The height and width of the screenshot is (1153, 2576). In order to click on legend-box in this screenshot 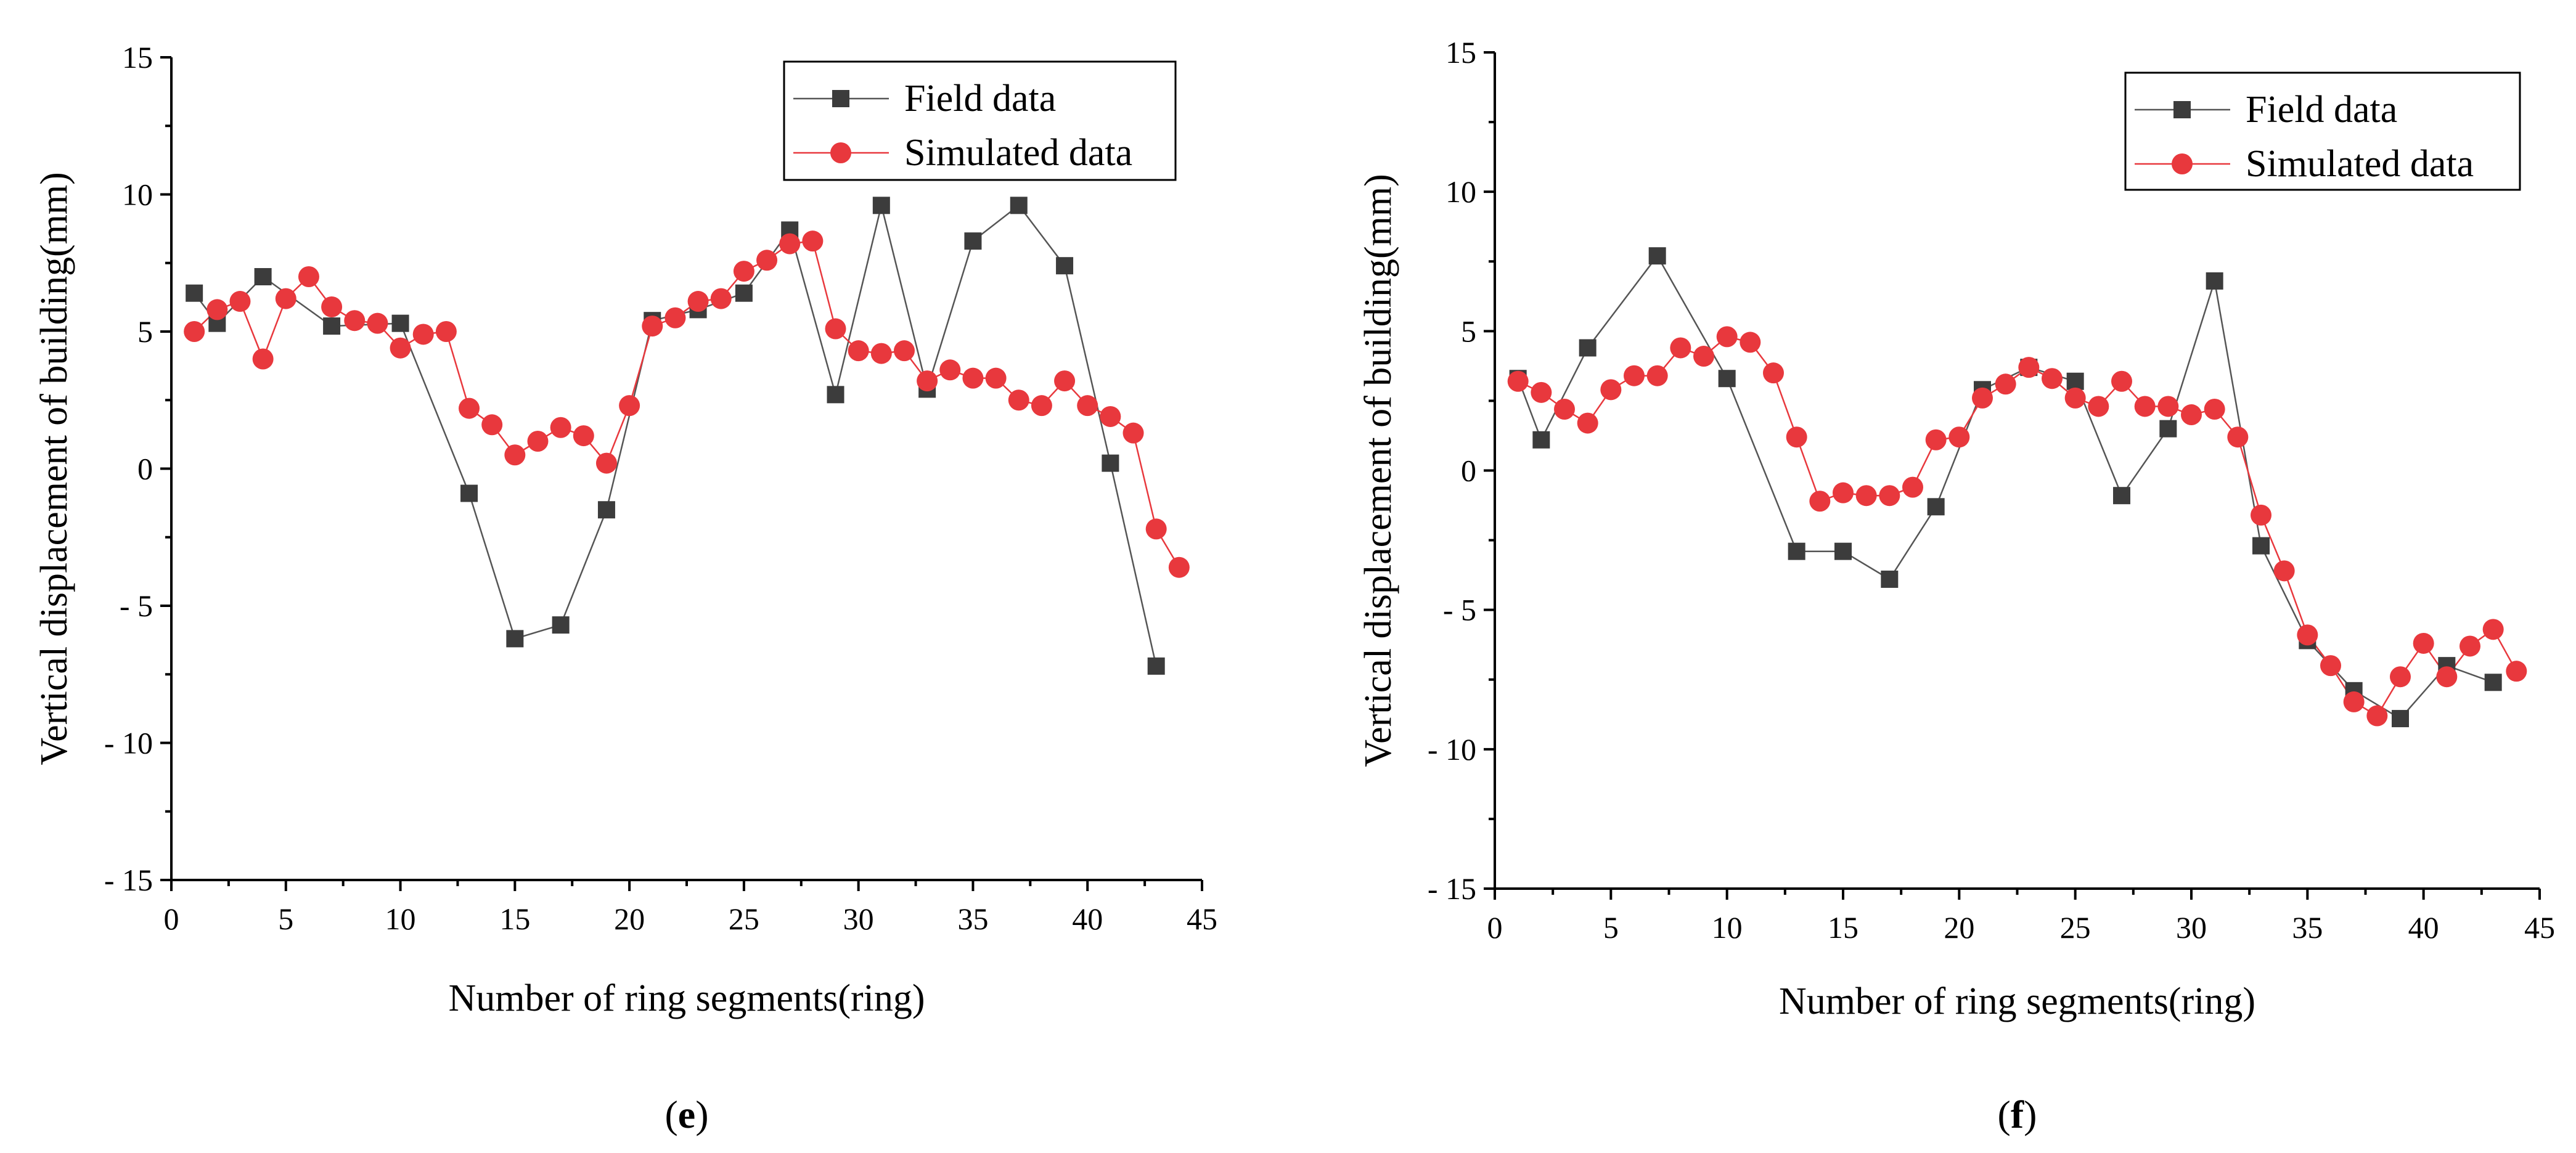, I will do `click(2322, 131)`.